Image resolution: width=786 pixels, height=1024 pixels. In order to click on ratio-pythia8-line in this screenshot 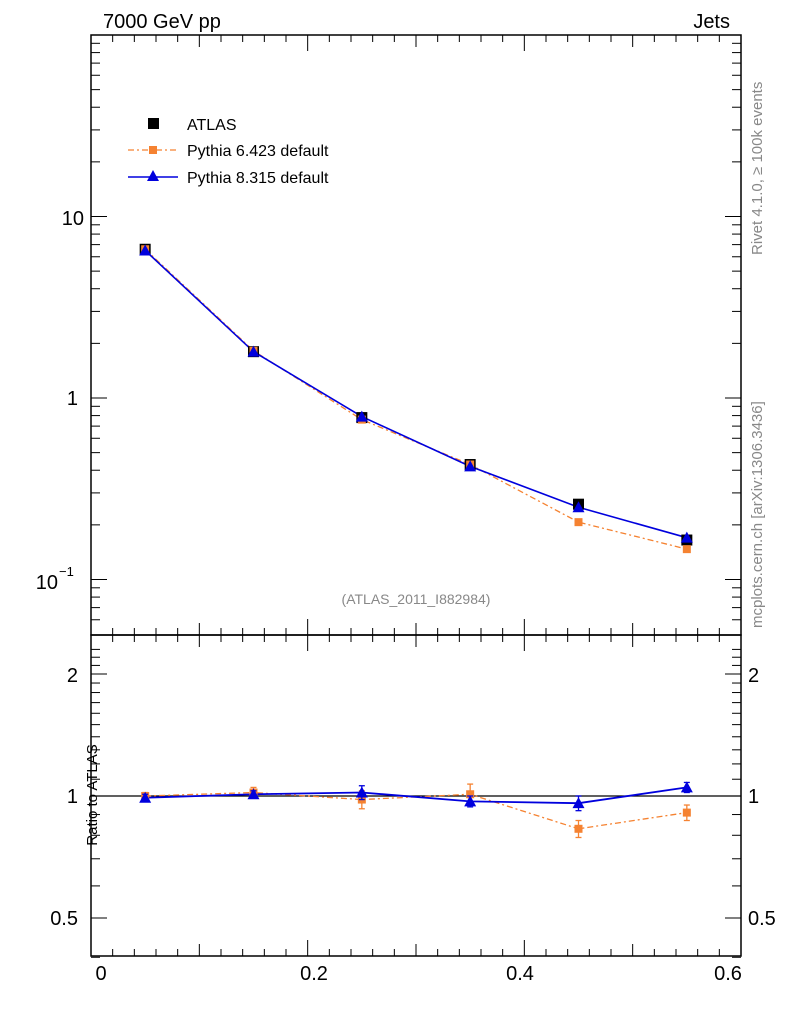, I will do `click(416, 795)`.